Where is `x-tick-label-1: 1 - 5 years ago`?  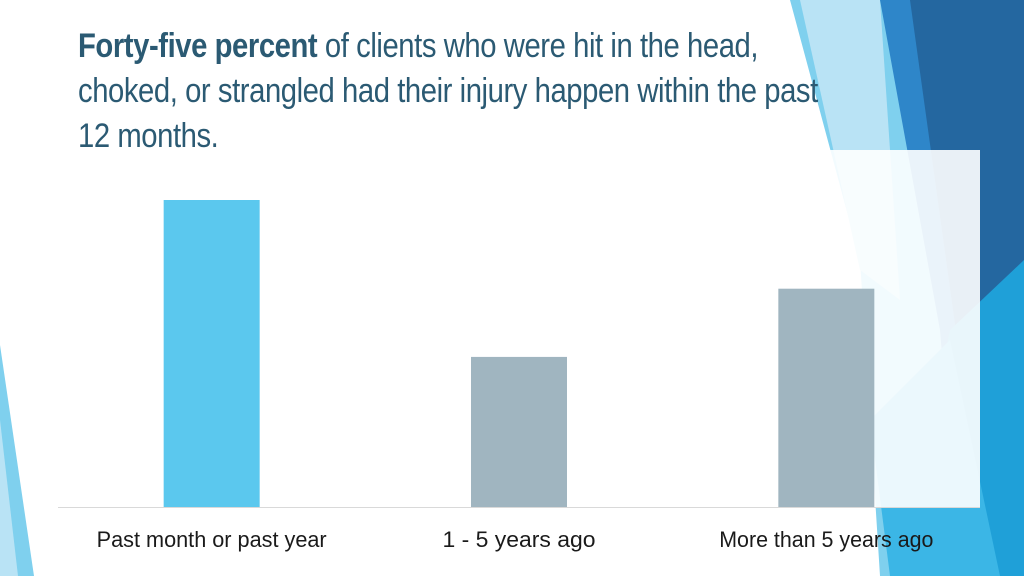 x-tick-label-1: 1 - 5 years ago is located at coordinates (519, 539).